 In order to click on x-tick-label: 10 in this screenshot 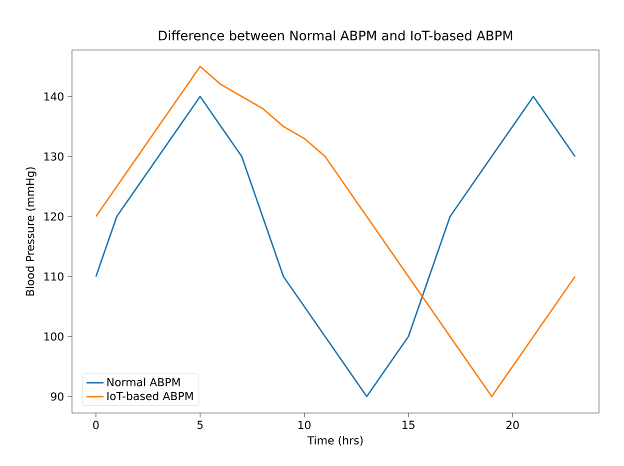, I will do `click(304, 425)`.